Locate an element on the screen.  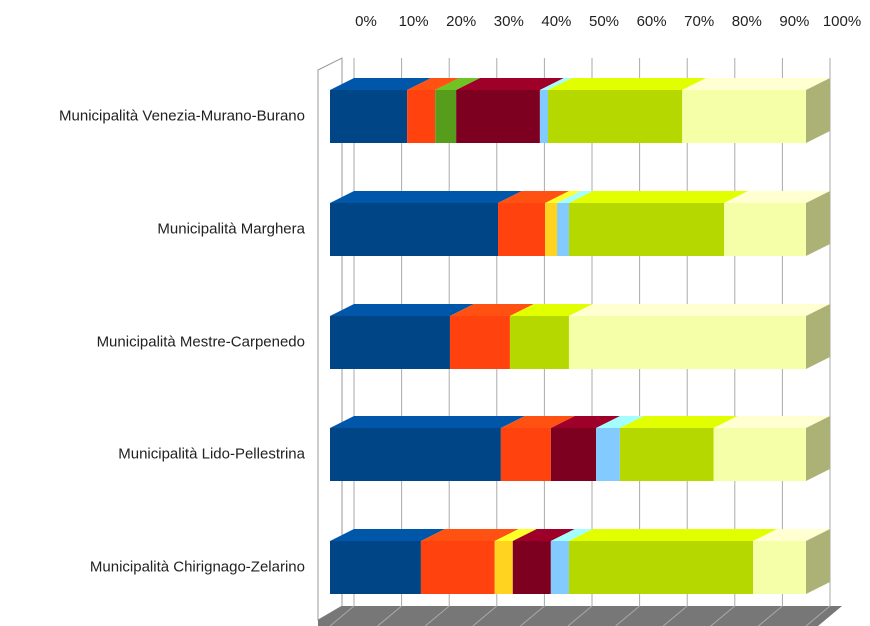
y-tick-label: Municipalità Venezia-Murano-Burano is located at coordinates (182, 115).